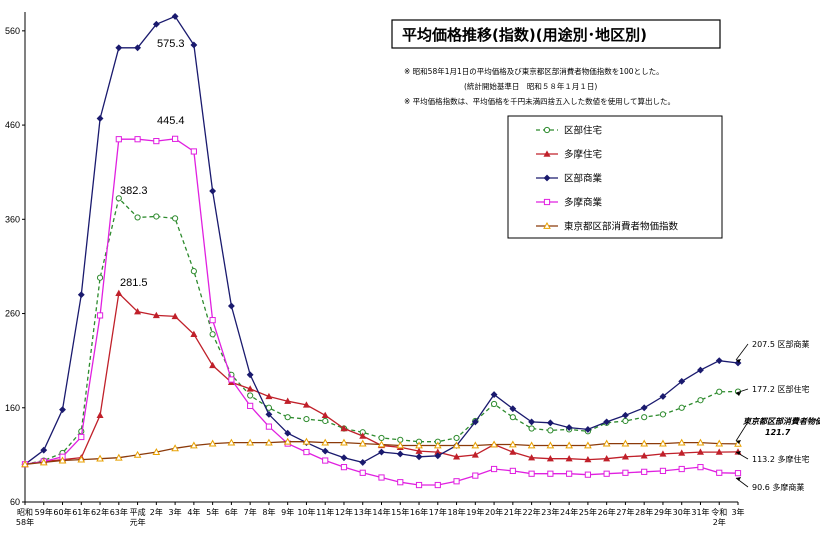  Describe the element at coordinates (15, 502) in the screenshot. I see `y-tick-label: 60` at that location.